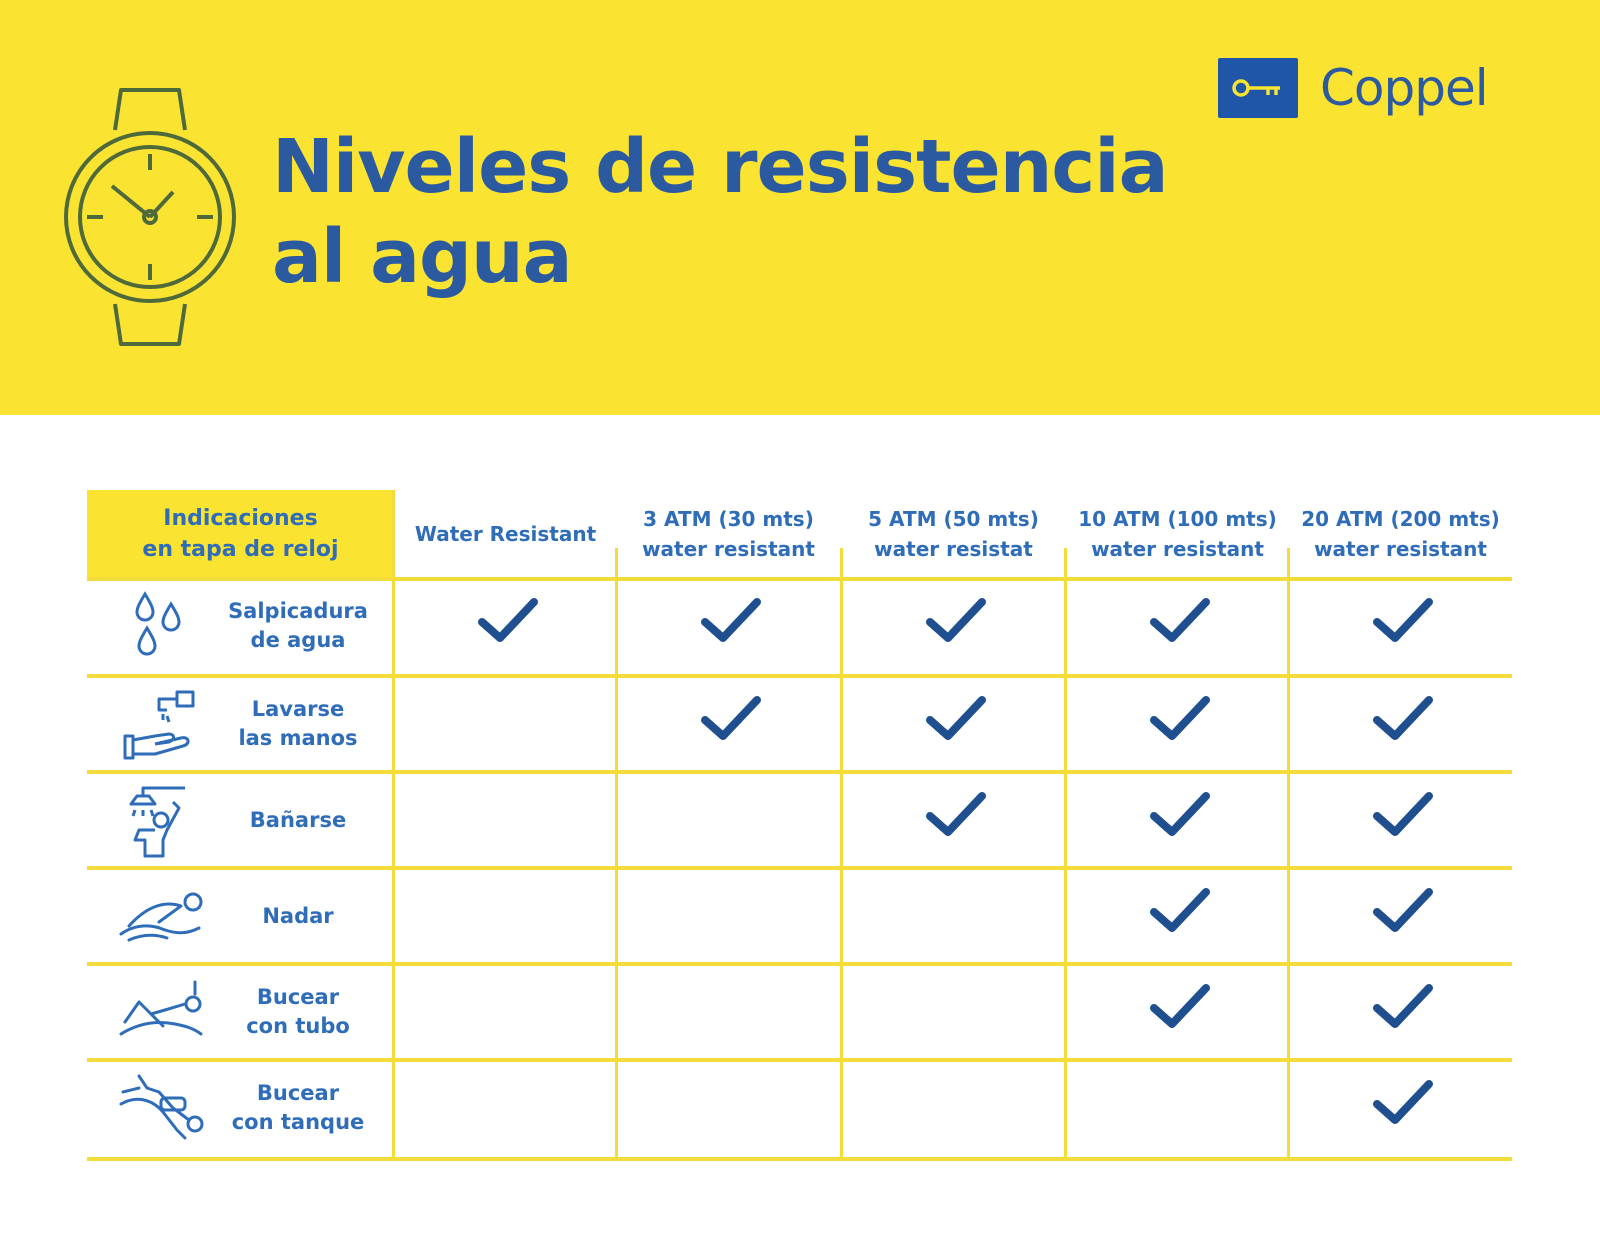 The width and height of the screenshot is (1600, 1236). Describe the element at coordinates (953, 518) in the screenshot. I see `column-header-line1: 5 ATM (50 mts)` at that location.